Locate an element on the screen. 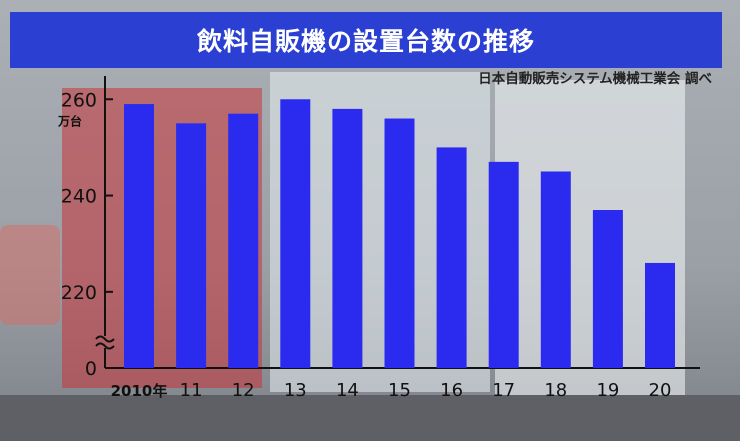 The image size is (740, 441). x-tick-label: 11 is located at coordinates (191, 390).